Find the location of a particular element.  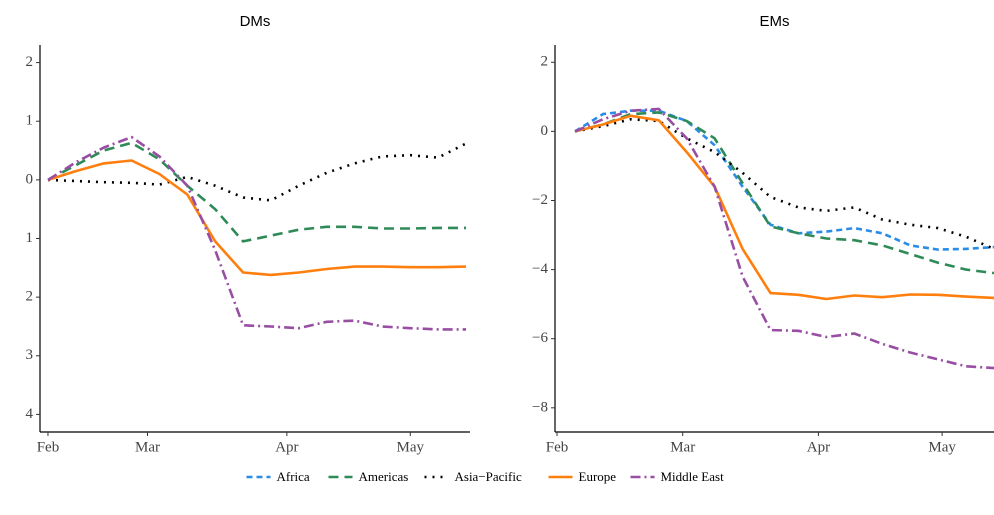

panel-title: DMs is located at coordinates (255, 21).